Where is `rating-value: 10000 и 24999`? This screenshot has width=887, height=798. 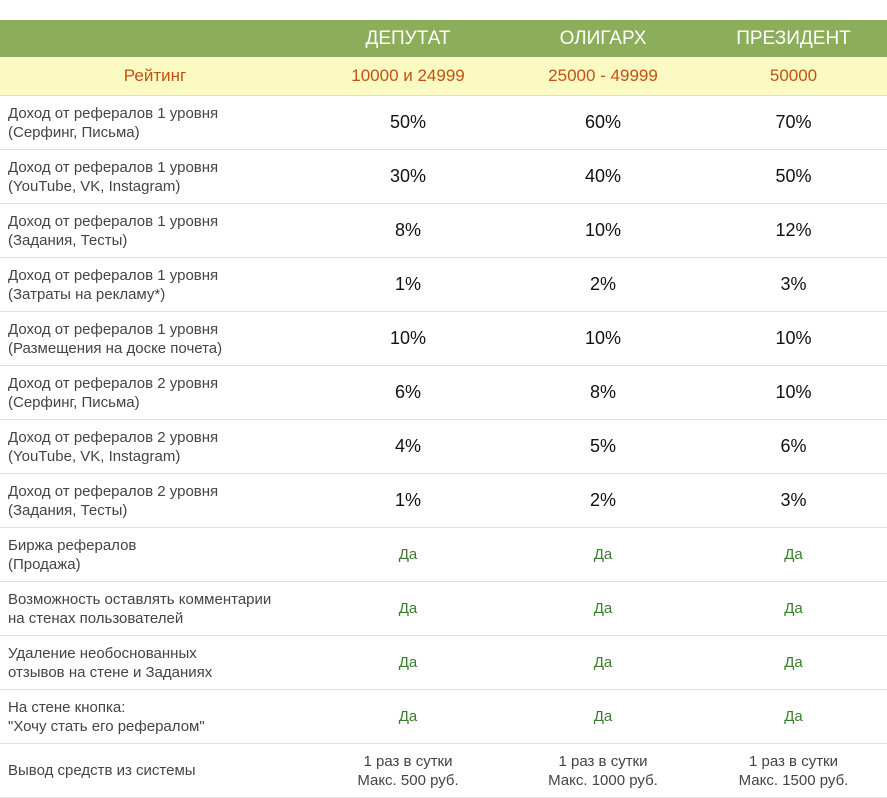 rating-value: 10000 и 24999 is located at coordinates (408, 75).